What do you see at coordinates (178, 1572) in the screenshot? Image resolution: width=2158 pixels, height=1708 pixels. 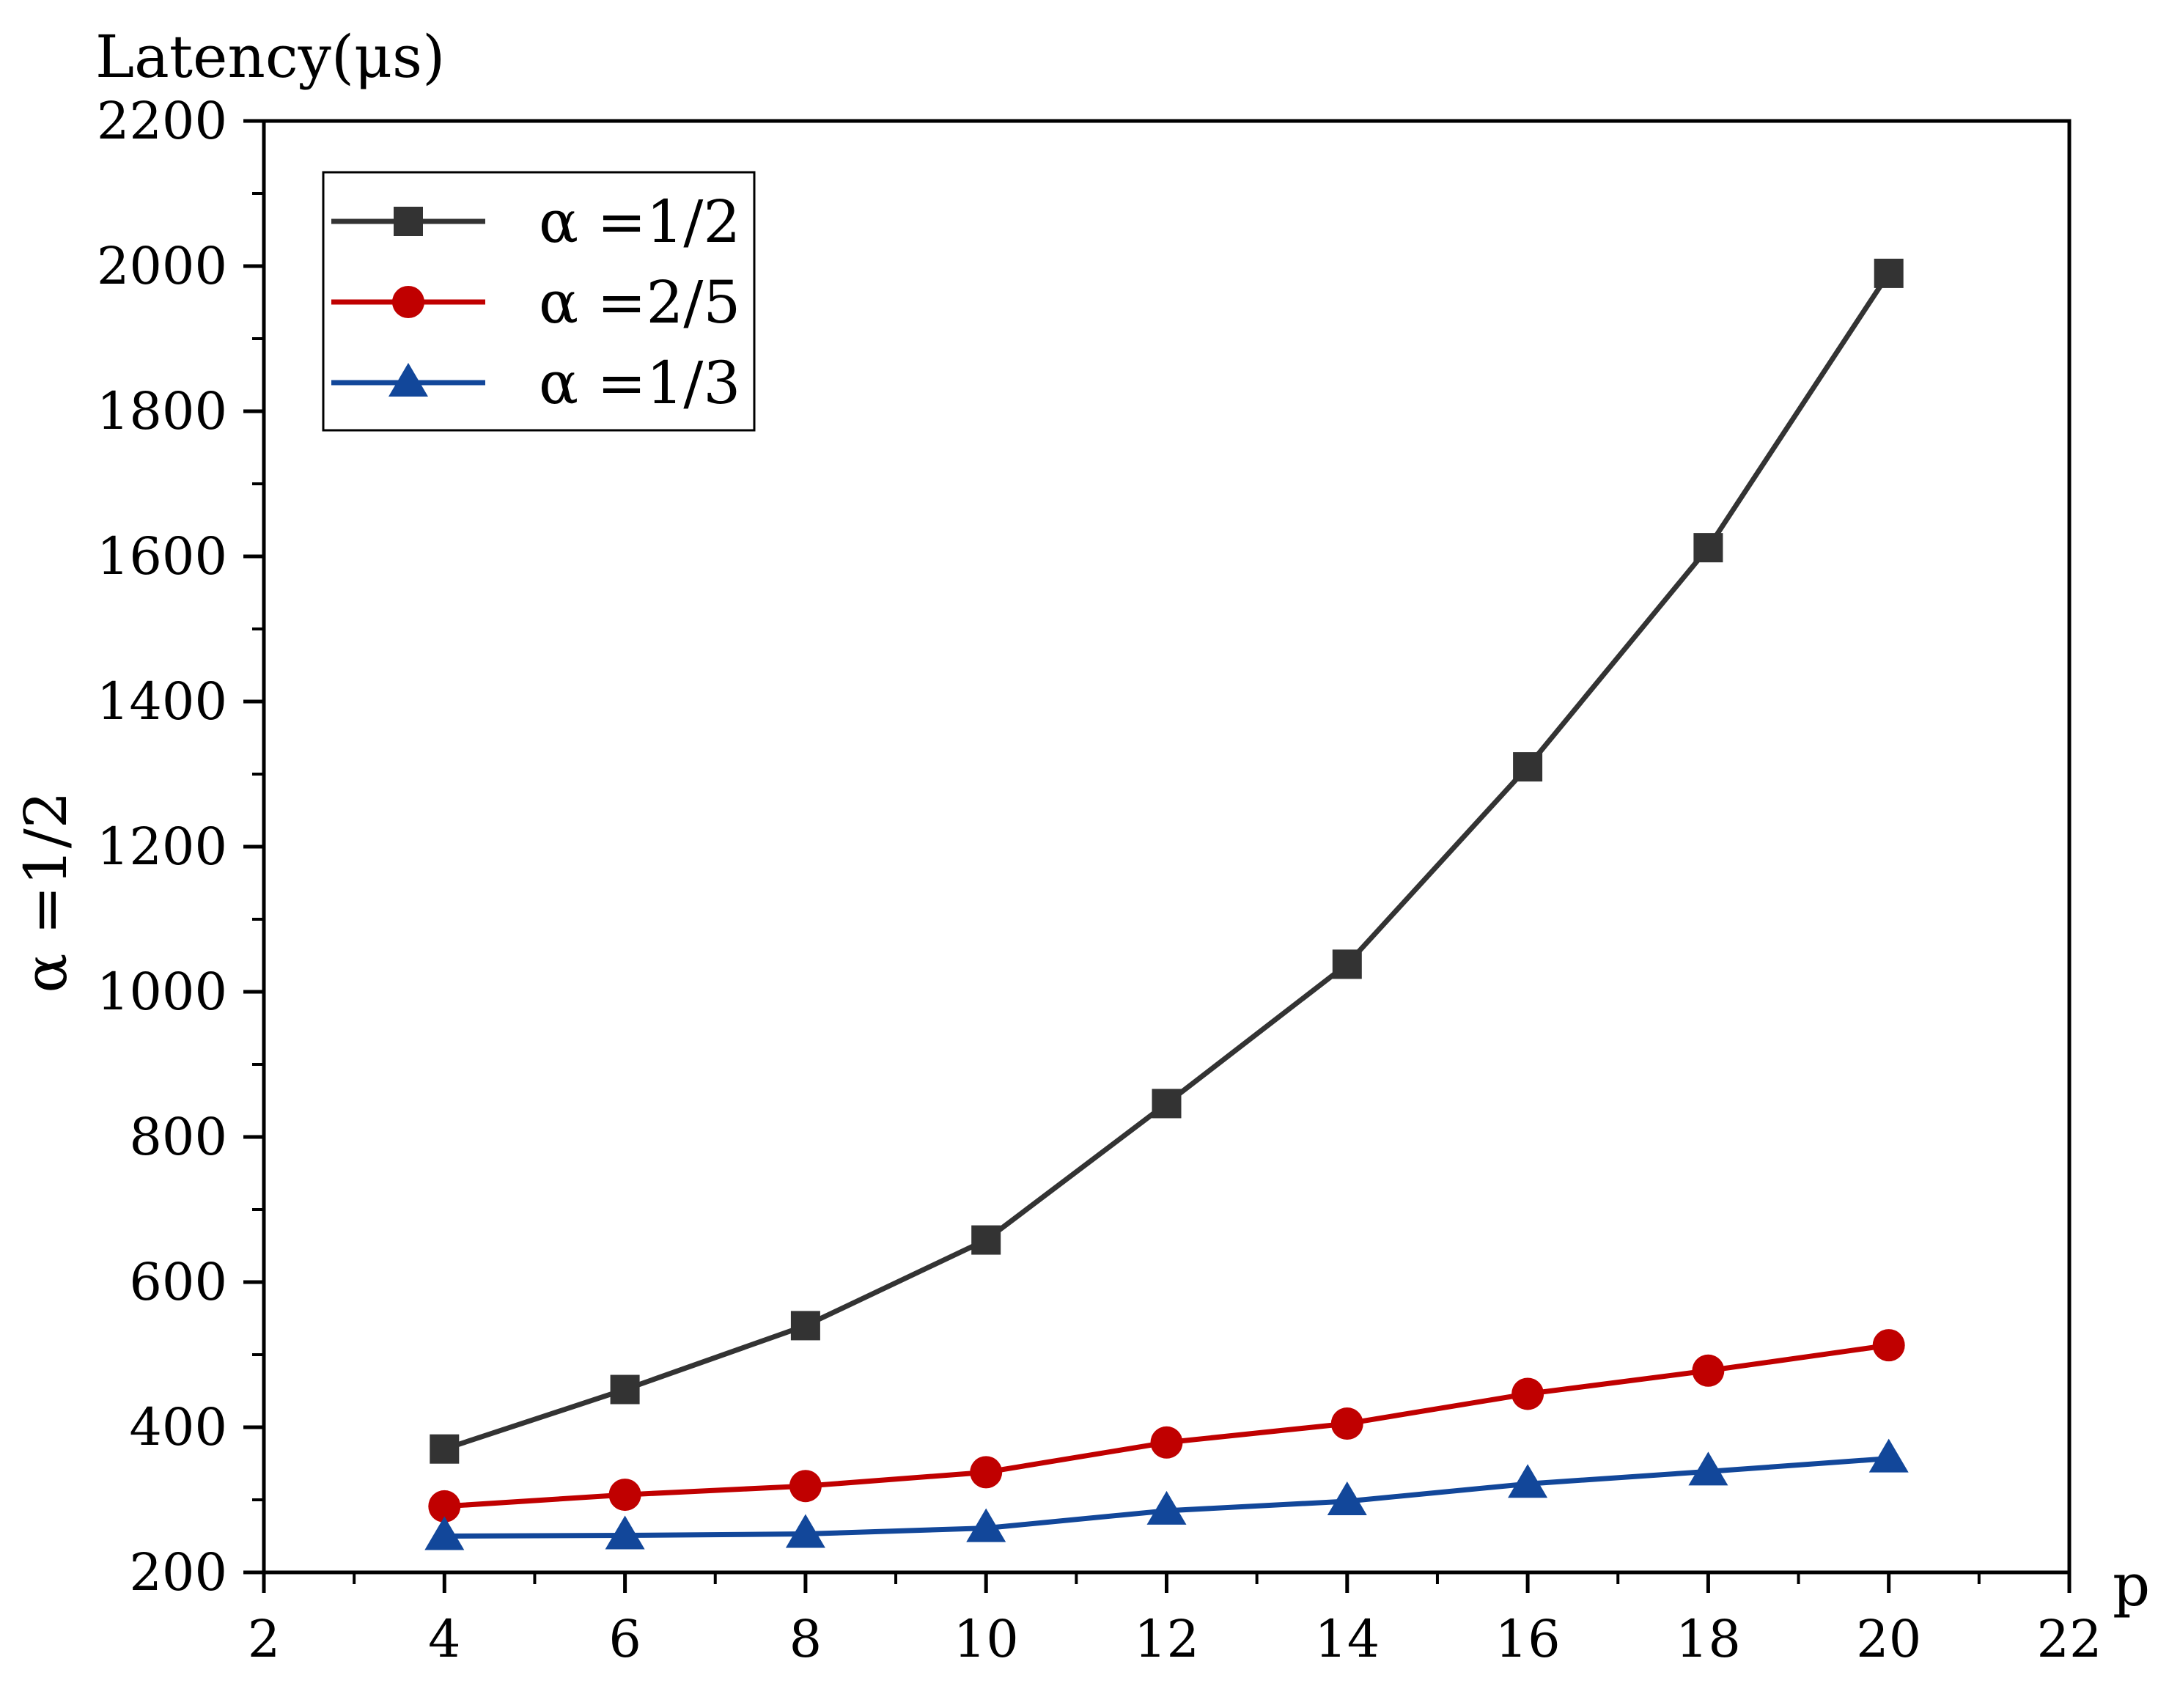 I see `y-tick-label: 200` at bounding box center [178, 1572].